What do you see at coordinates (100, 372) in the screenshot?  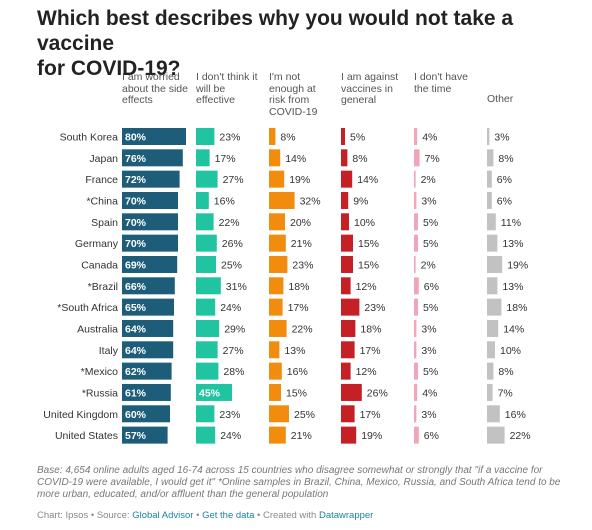 I see `category-label: *Mexico` at bounding box center [100, 372].